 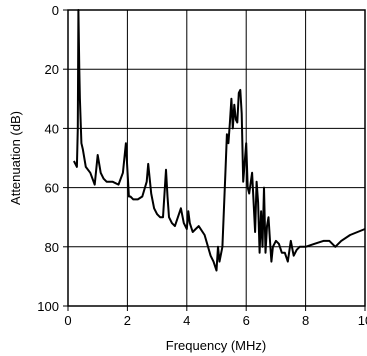 What do you see at coordinates (52, 247) in the screenshot?
I see `y-tick-label: 80` at bounding box center [52, 247].